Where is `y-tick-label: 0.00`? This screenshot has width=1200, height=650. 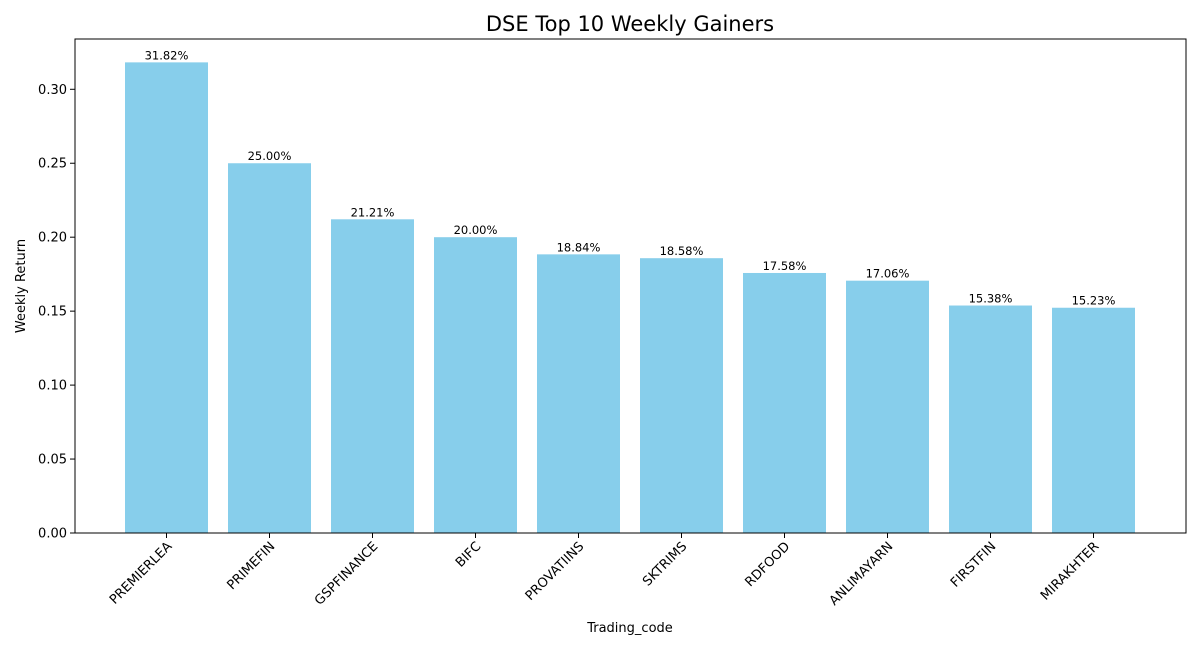
y-tick-label: 0.00 is located at coordinates (52, 534).